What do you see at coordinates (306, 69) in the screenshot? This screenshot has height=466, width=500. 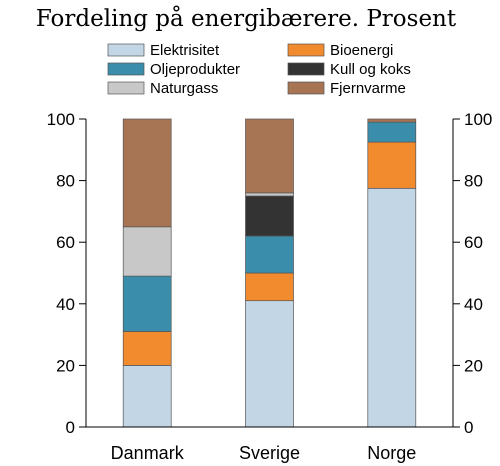 I see `legend-swatch-kull-og-koks` at bounding box center [306, 69].